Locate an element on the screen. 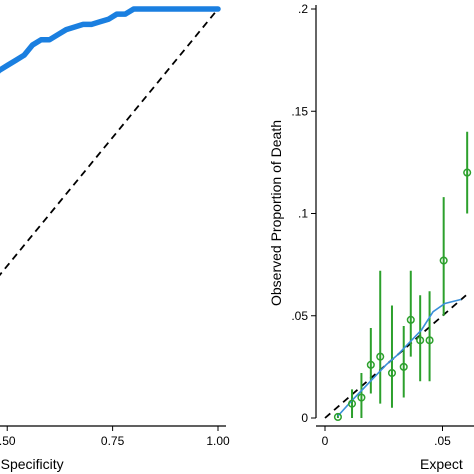 Image resolution: width=474 pixels, height=474 pixels. calibration-x-ticks: 0.05 is located at coordinates (386, 437).